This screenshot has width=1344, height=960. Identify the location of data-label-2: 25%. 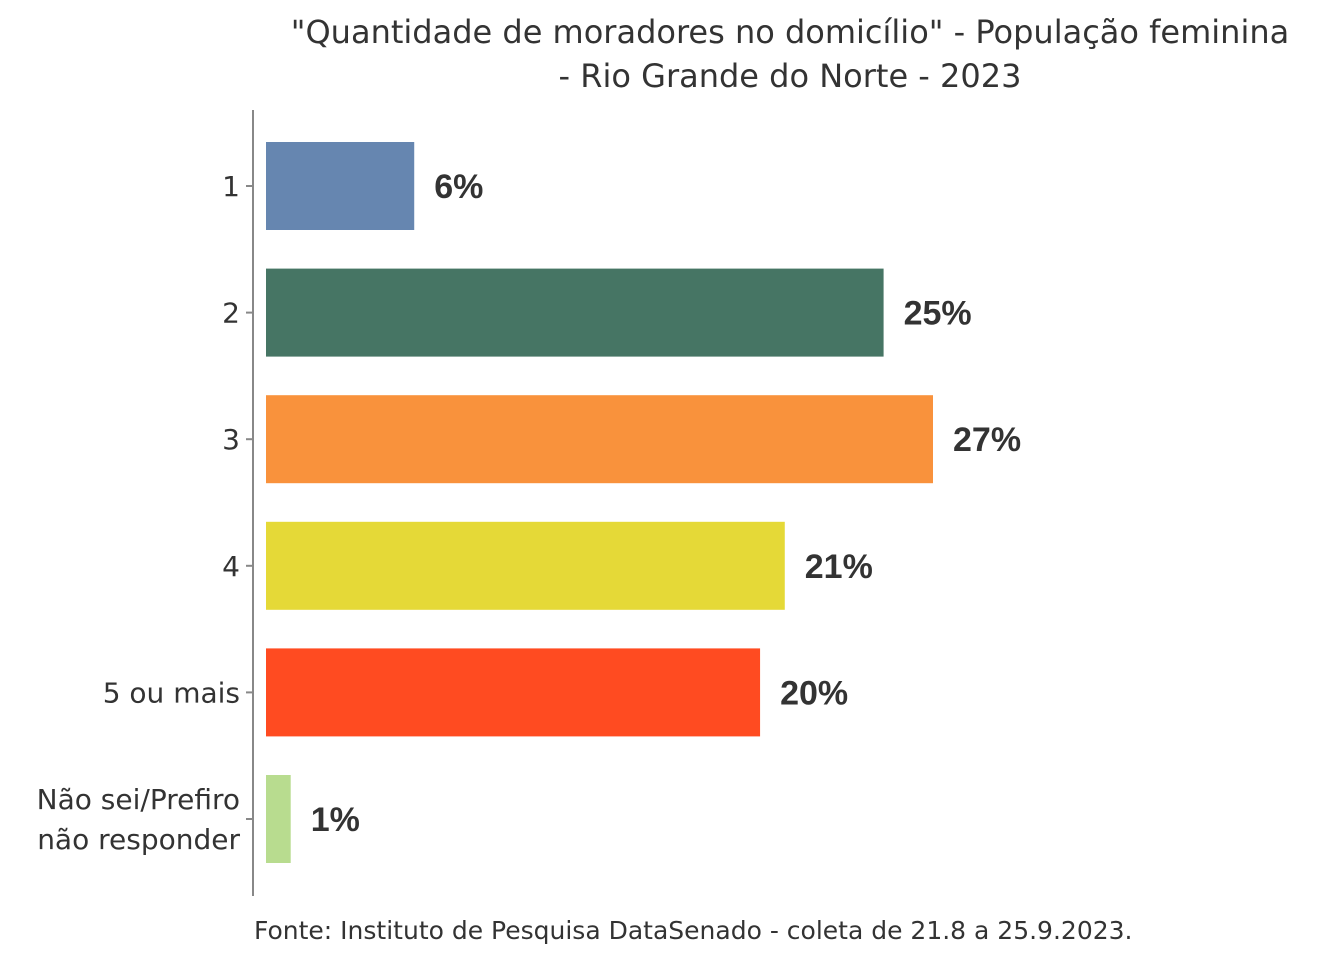
(938, 314).